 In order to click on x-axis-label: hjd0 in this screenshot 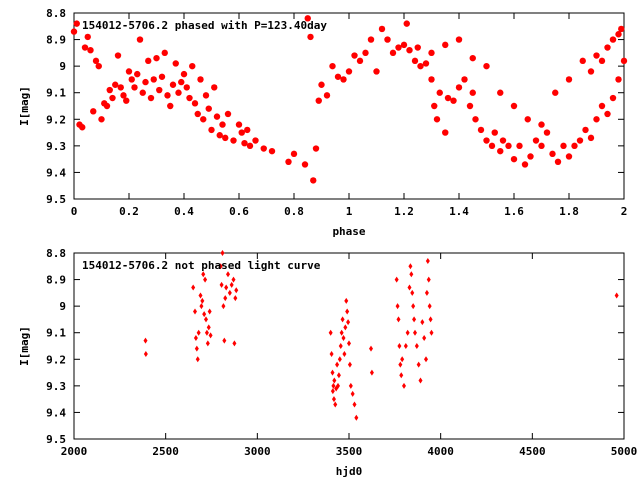, I will do `click(349, 471)`.